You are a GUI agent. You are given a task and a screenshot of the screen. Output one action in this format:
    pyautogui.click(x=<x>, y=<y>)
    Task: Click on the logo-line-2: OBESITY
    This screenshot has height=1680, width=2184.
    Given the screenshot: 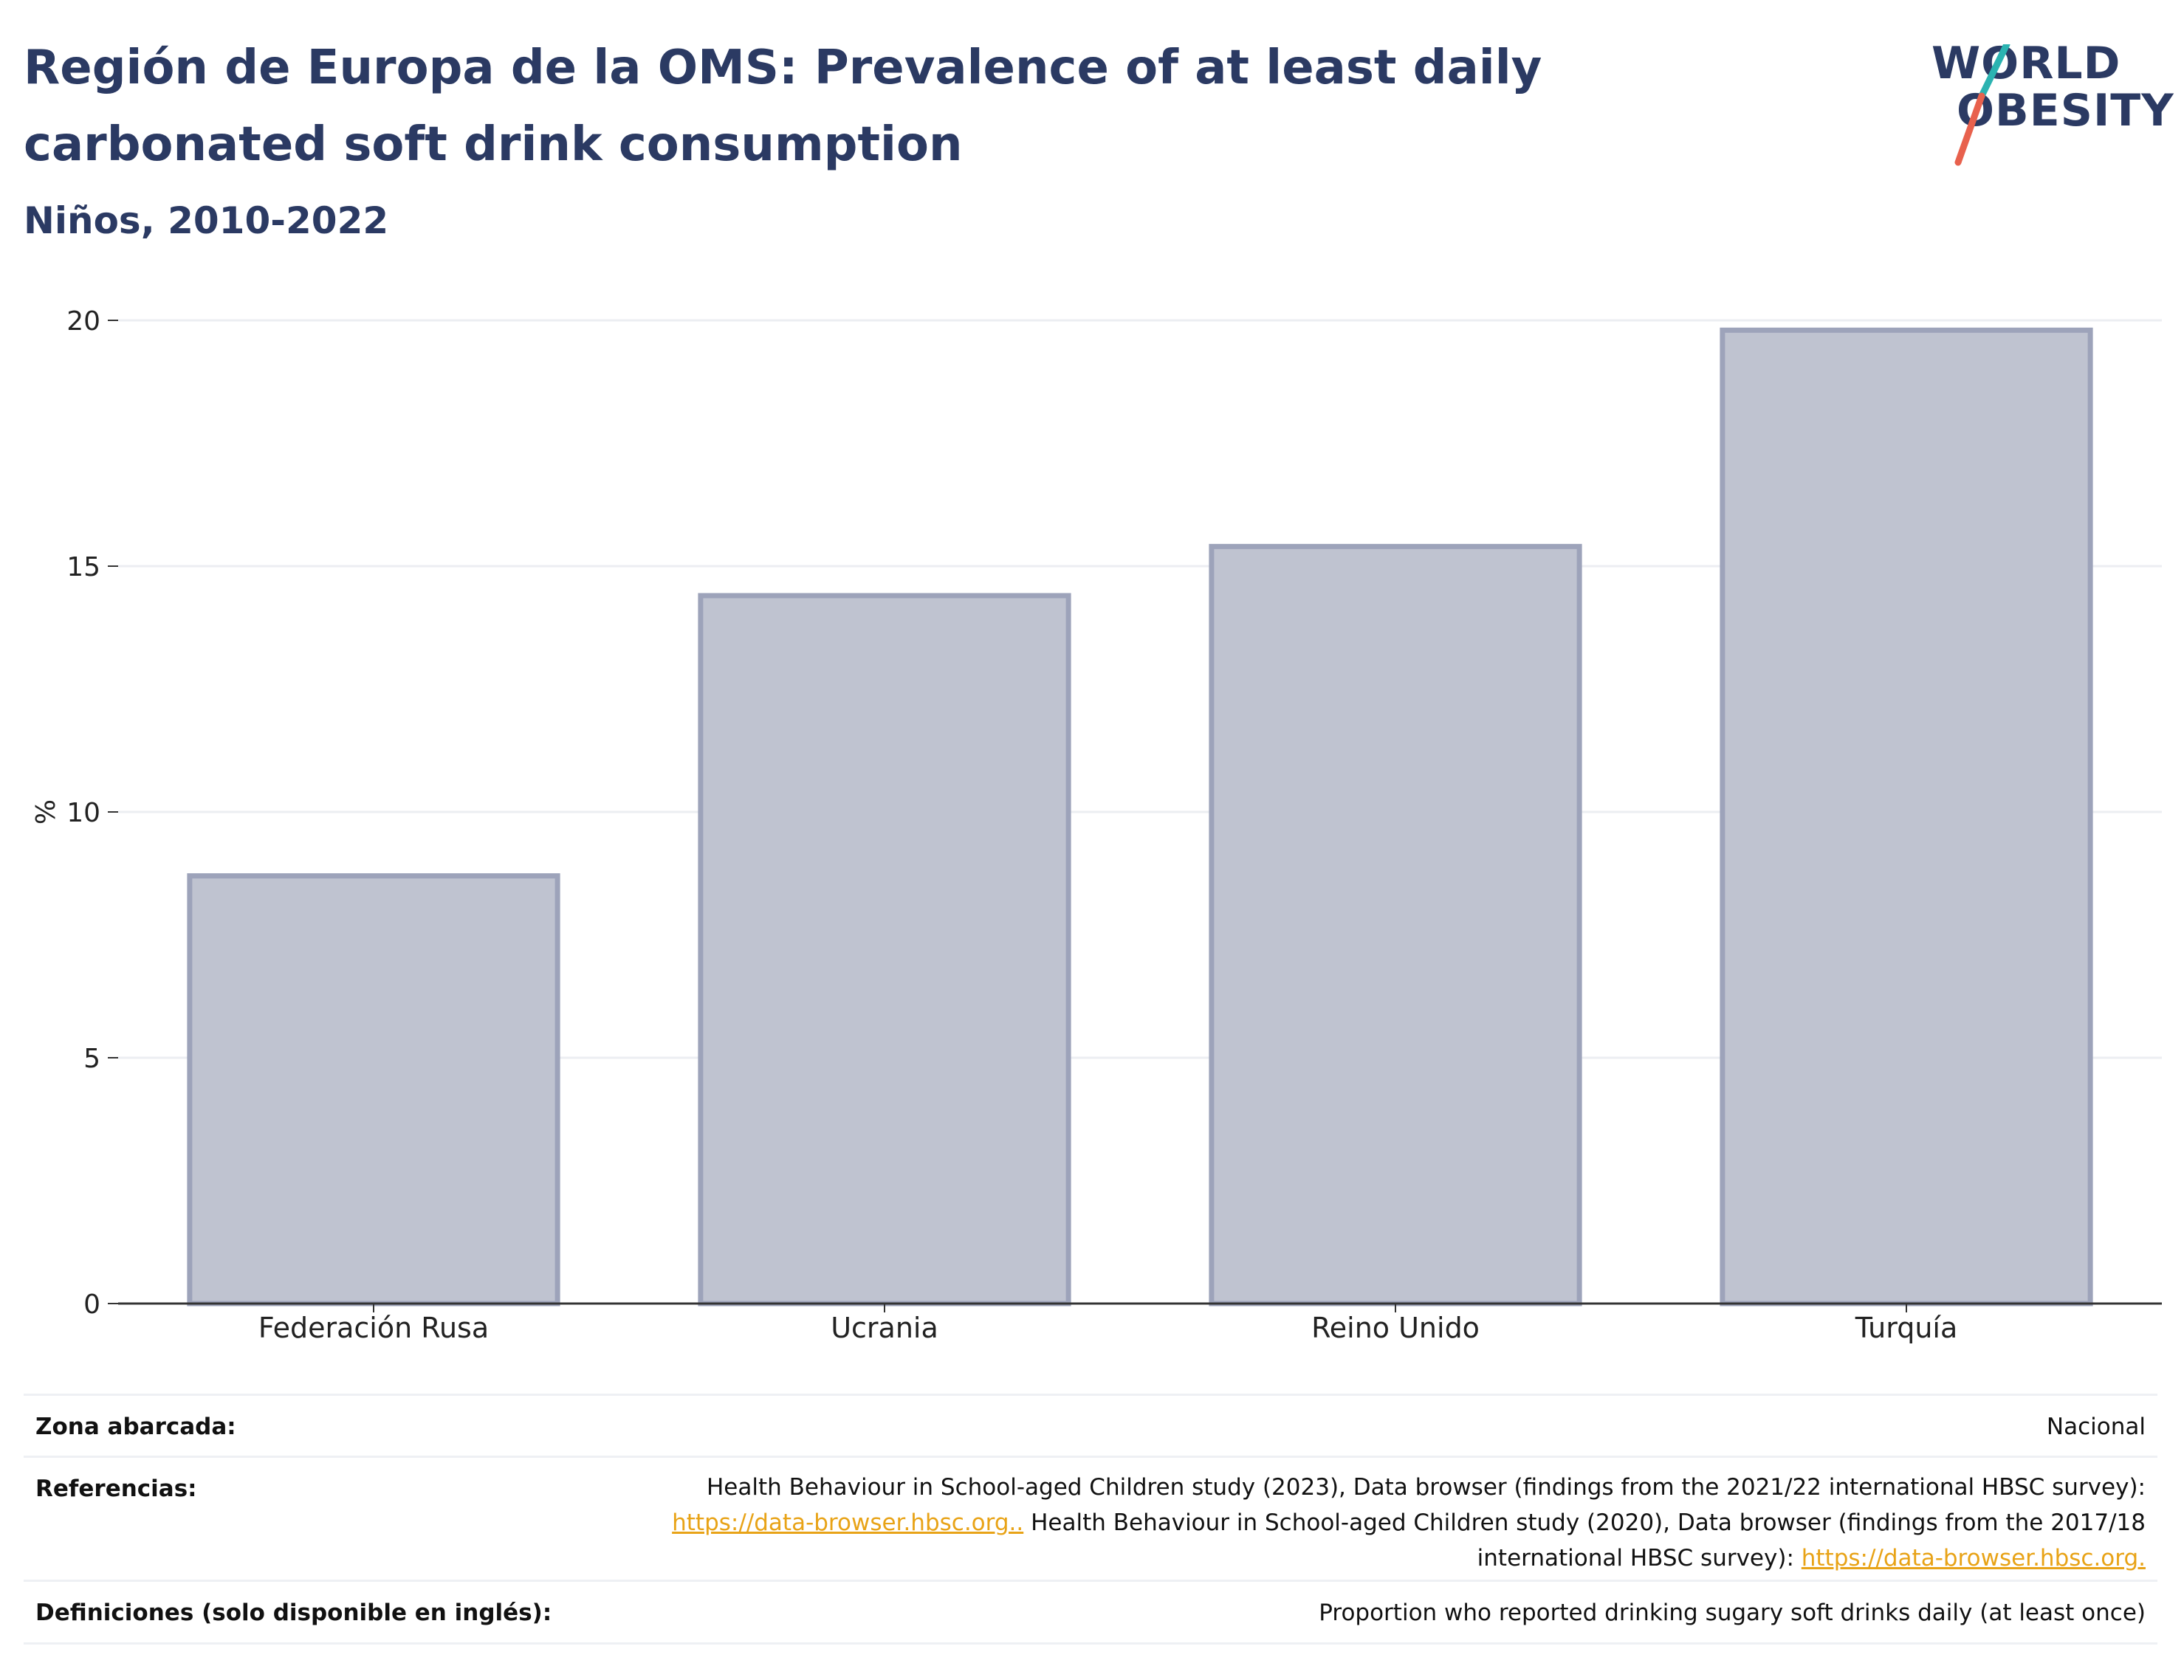 What is the action you would take?
    pyautogui.click(x=2065, y=111)
    